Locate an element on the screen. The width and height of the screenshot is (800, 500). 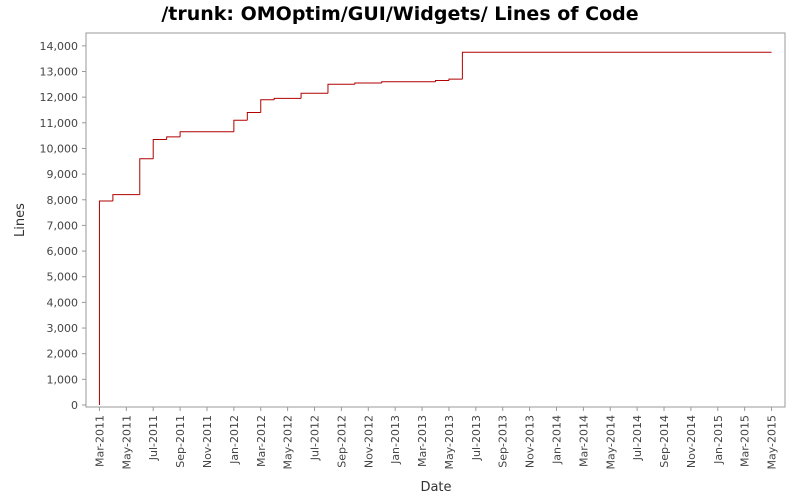
y-tick-label: 3,000 is located at coordinates (63, 328).